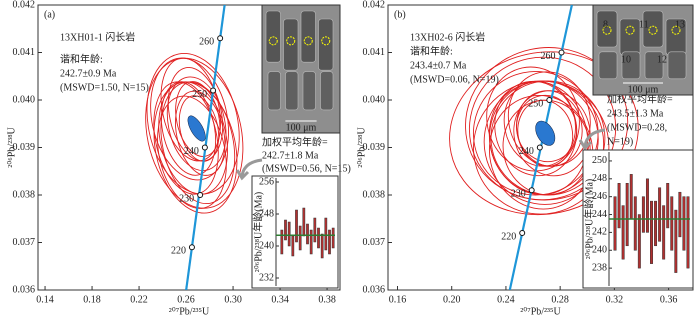  Describe the element at coordinates (24, 194) in the screenshot. I see `y-tick-label: 0.038` at that location.